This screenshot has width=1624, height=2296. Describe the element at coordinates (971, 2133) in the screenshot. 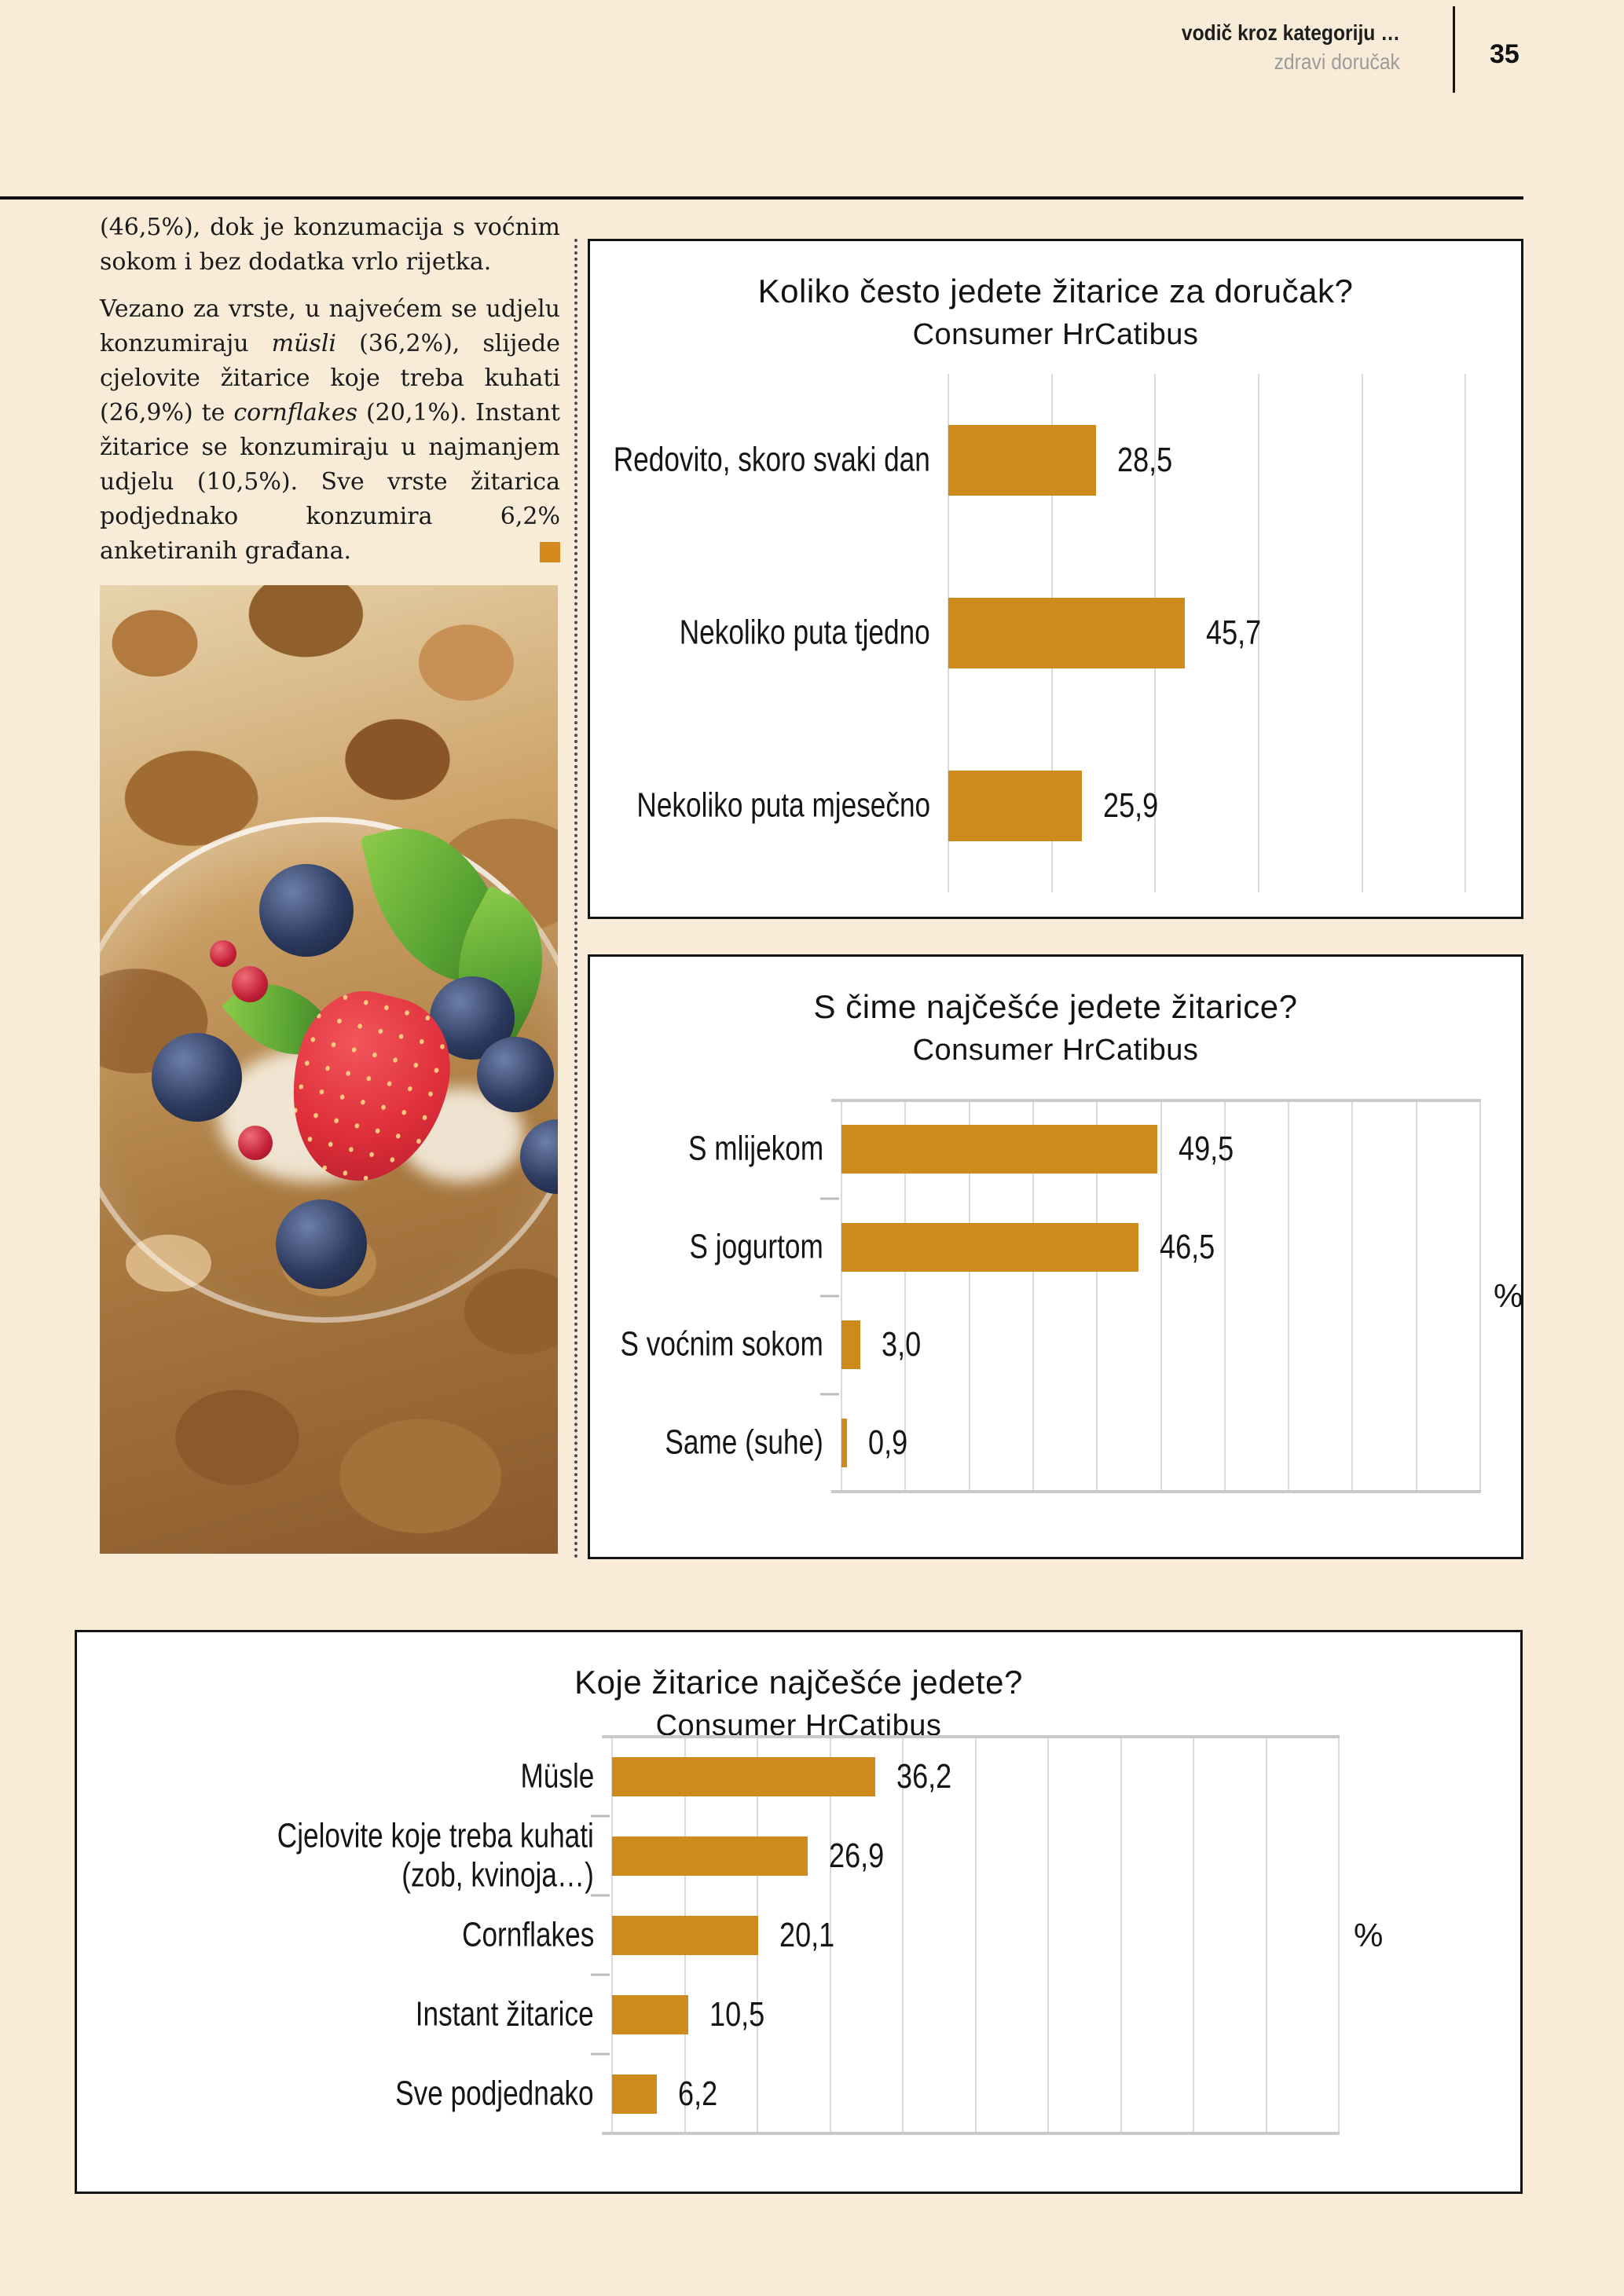

I see `axis-bottom-line` at that location.